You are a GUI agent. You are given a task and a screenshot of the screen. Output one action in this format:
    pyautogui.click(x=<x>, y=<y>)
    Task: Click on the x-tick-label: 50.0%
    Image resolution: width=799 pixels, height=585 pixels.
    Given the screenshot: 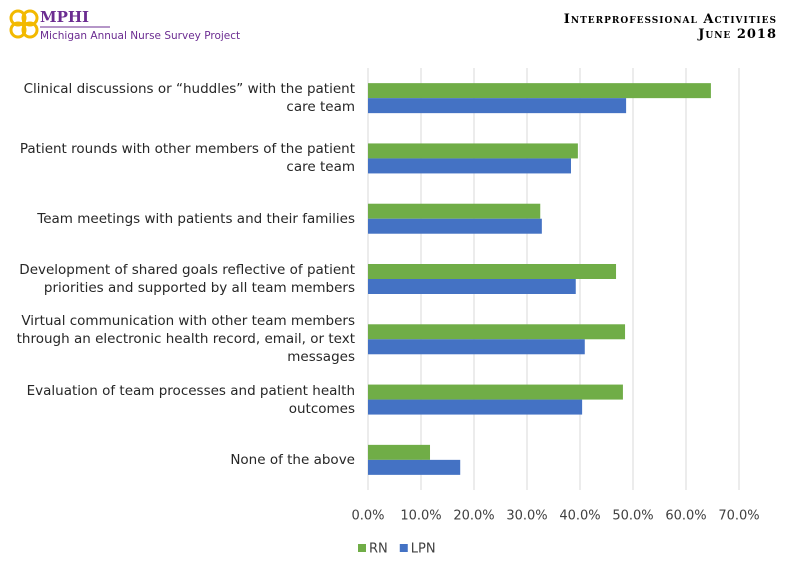 What is the action you would take?
    pyautogui.click(x=632, y=516)
    